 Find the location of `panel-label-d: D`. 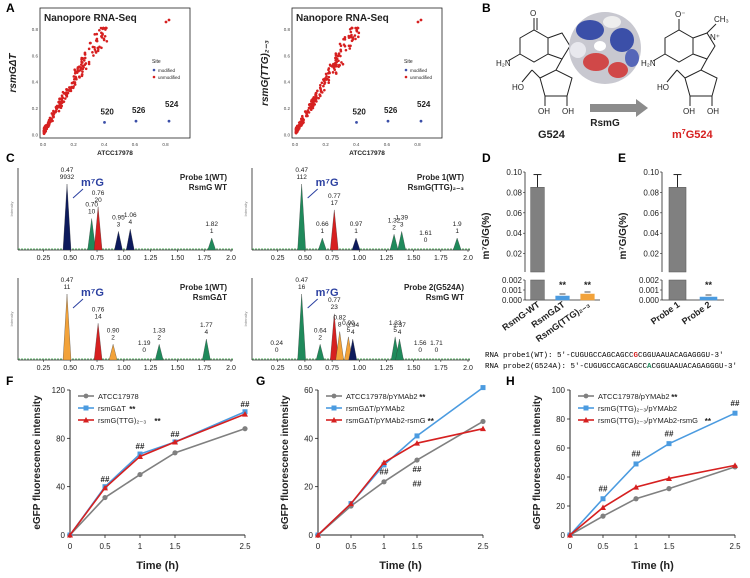

panel-label-d: D is located at coordinates (486, 158).